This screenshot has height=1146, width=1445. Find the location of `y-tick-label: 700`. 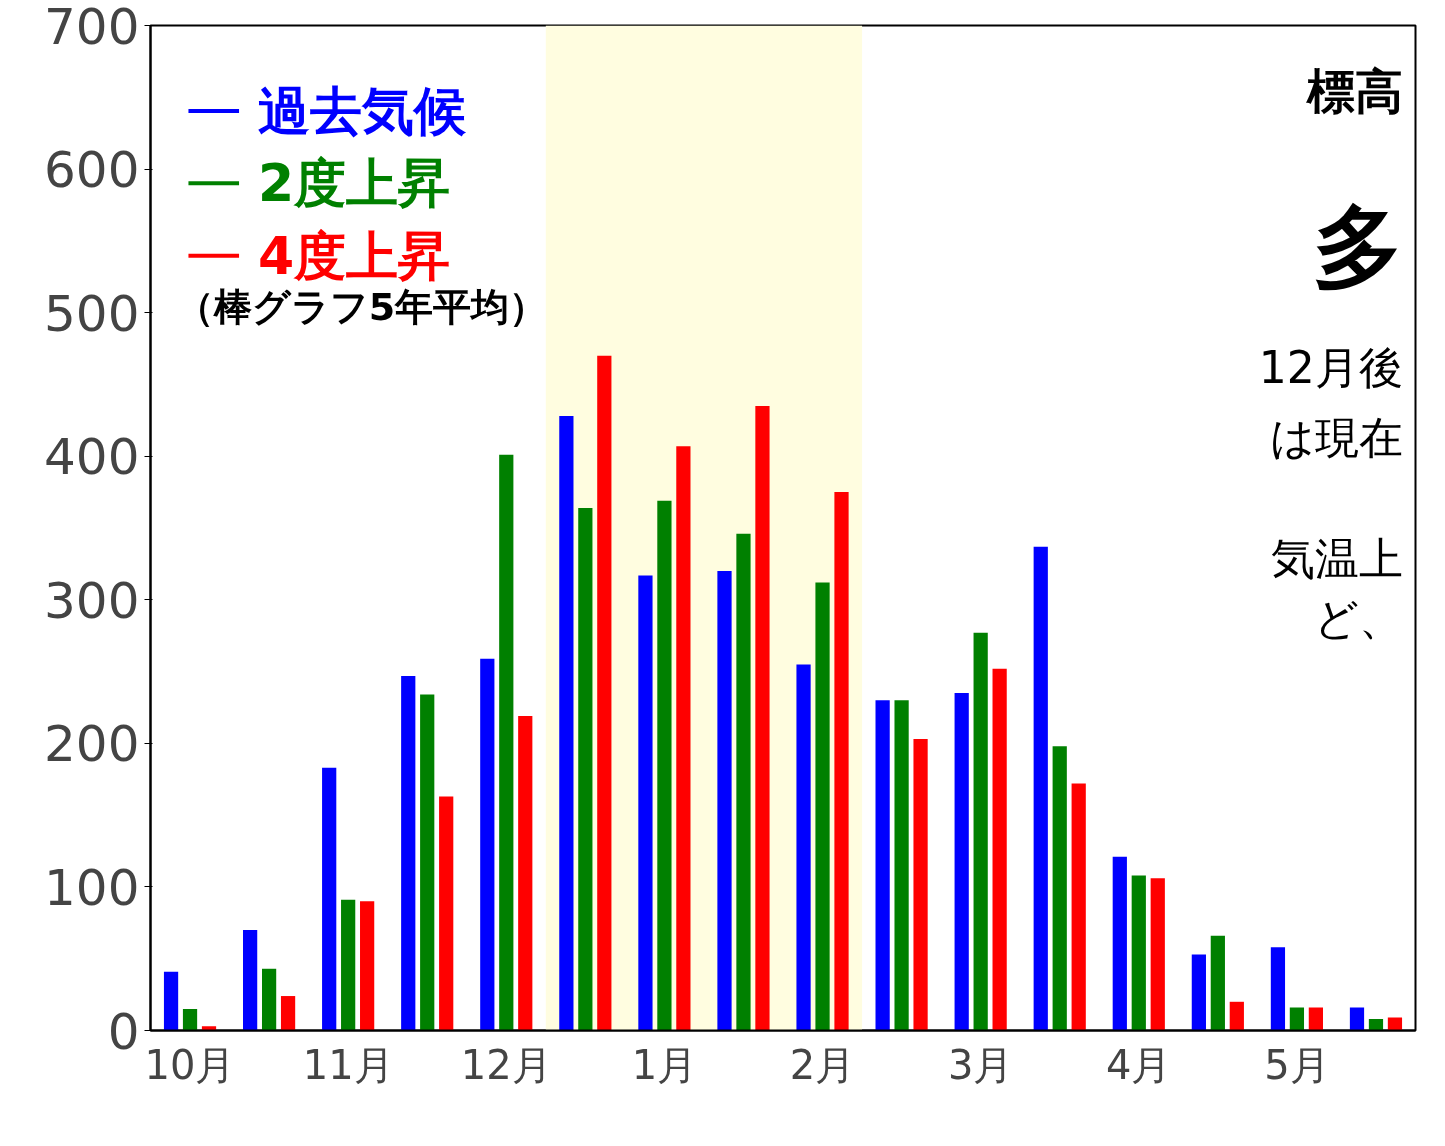

y-tick-label: 700 is located at coordinates (92, 28).